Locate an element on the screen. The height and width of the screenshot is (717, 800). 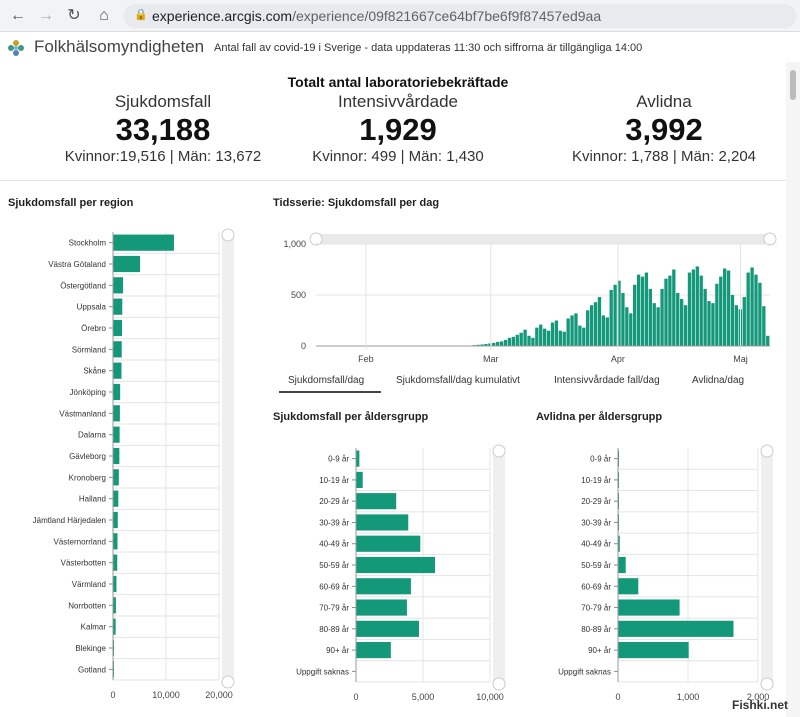
scroll-track is located at coordinates (767, 567).